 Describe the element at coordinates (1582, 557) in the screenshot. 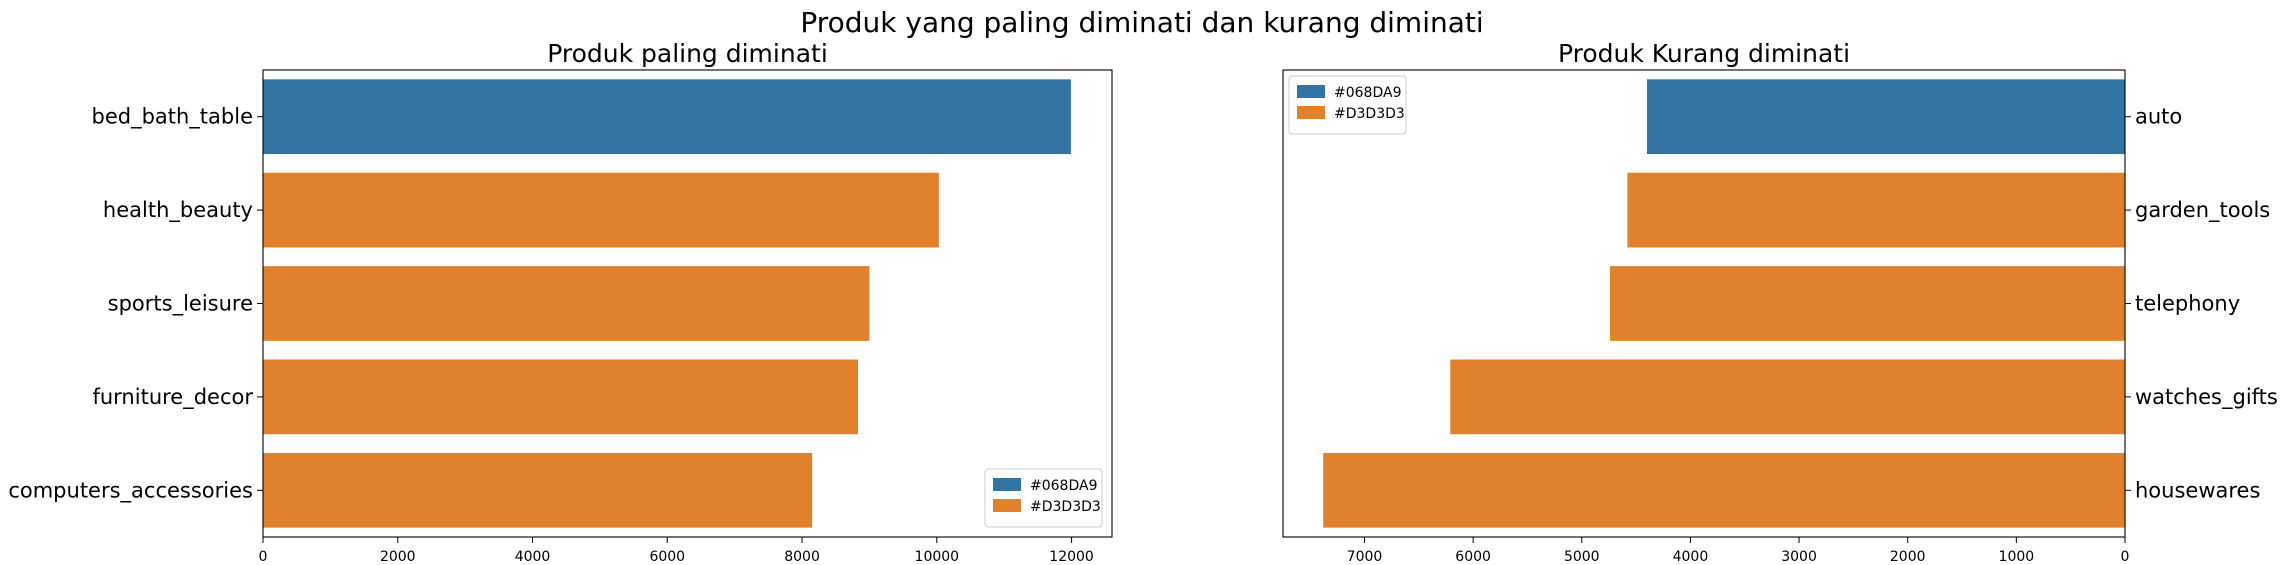

I see `x-tick-label: 5000` at that location.